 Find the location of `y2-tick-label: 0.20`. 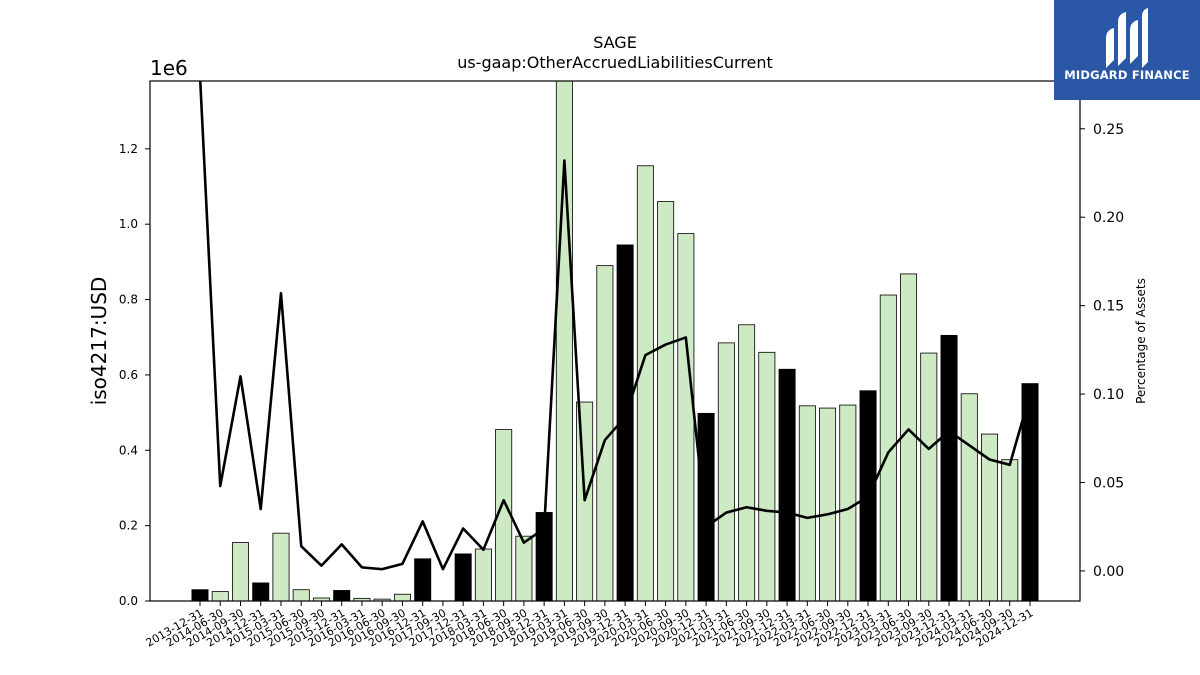

y2-tick-label: 0.20 is located at coordinates (1108, 218).